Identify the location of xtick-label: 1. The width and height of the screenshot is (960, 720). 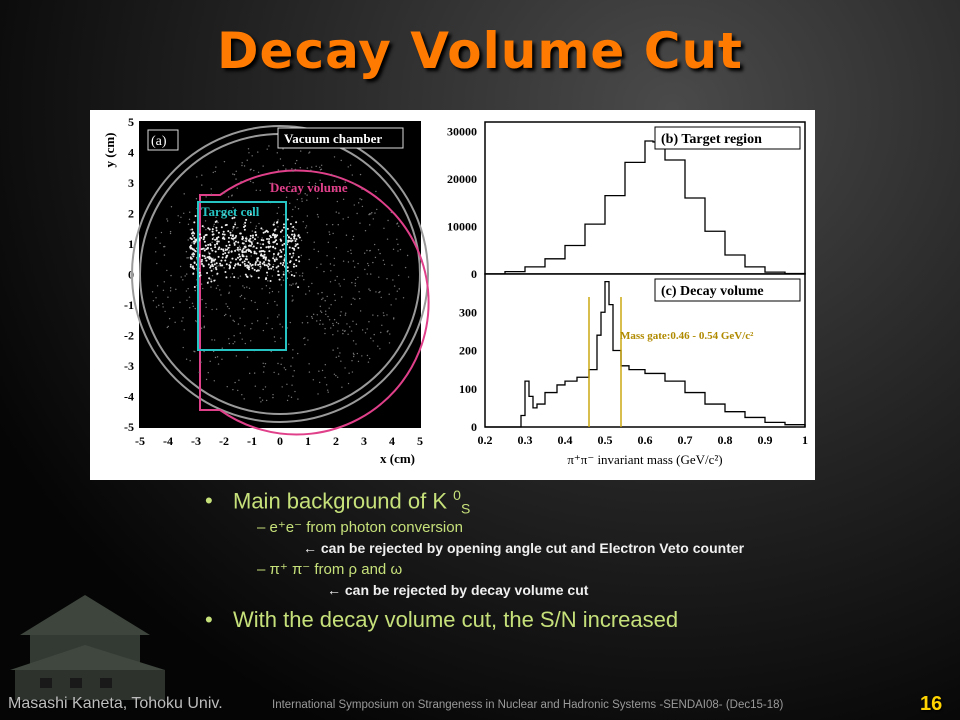
(805, 440).